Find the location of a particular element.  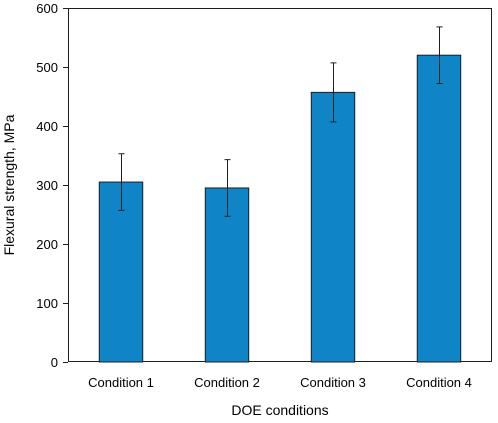

x-tick-label: Condition 1 is located at coordinates (121, 382).